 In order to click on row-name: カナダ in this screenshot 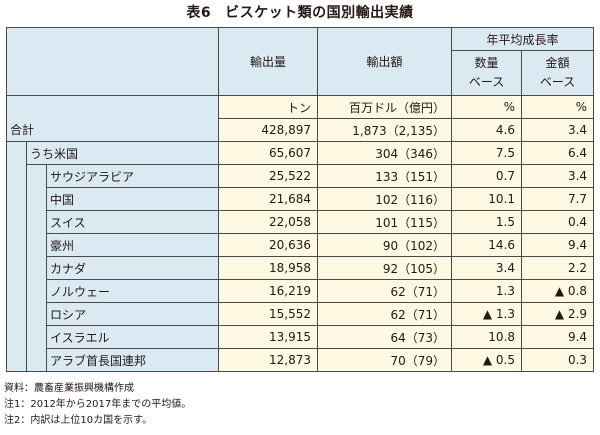, I will do `click(132, 268)`.